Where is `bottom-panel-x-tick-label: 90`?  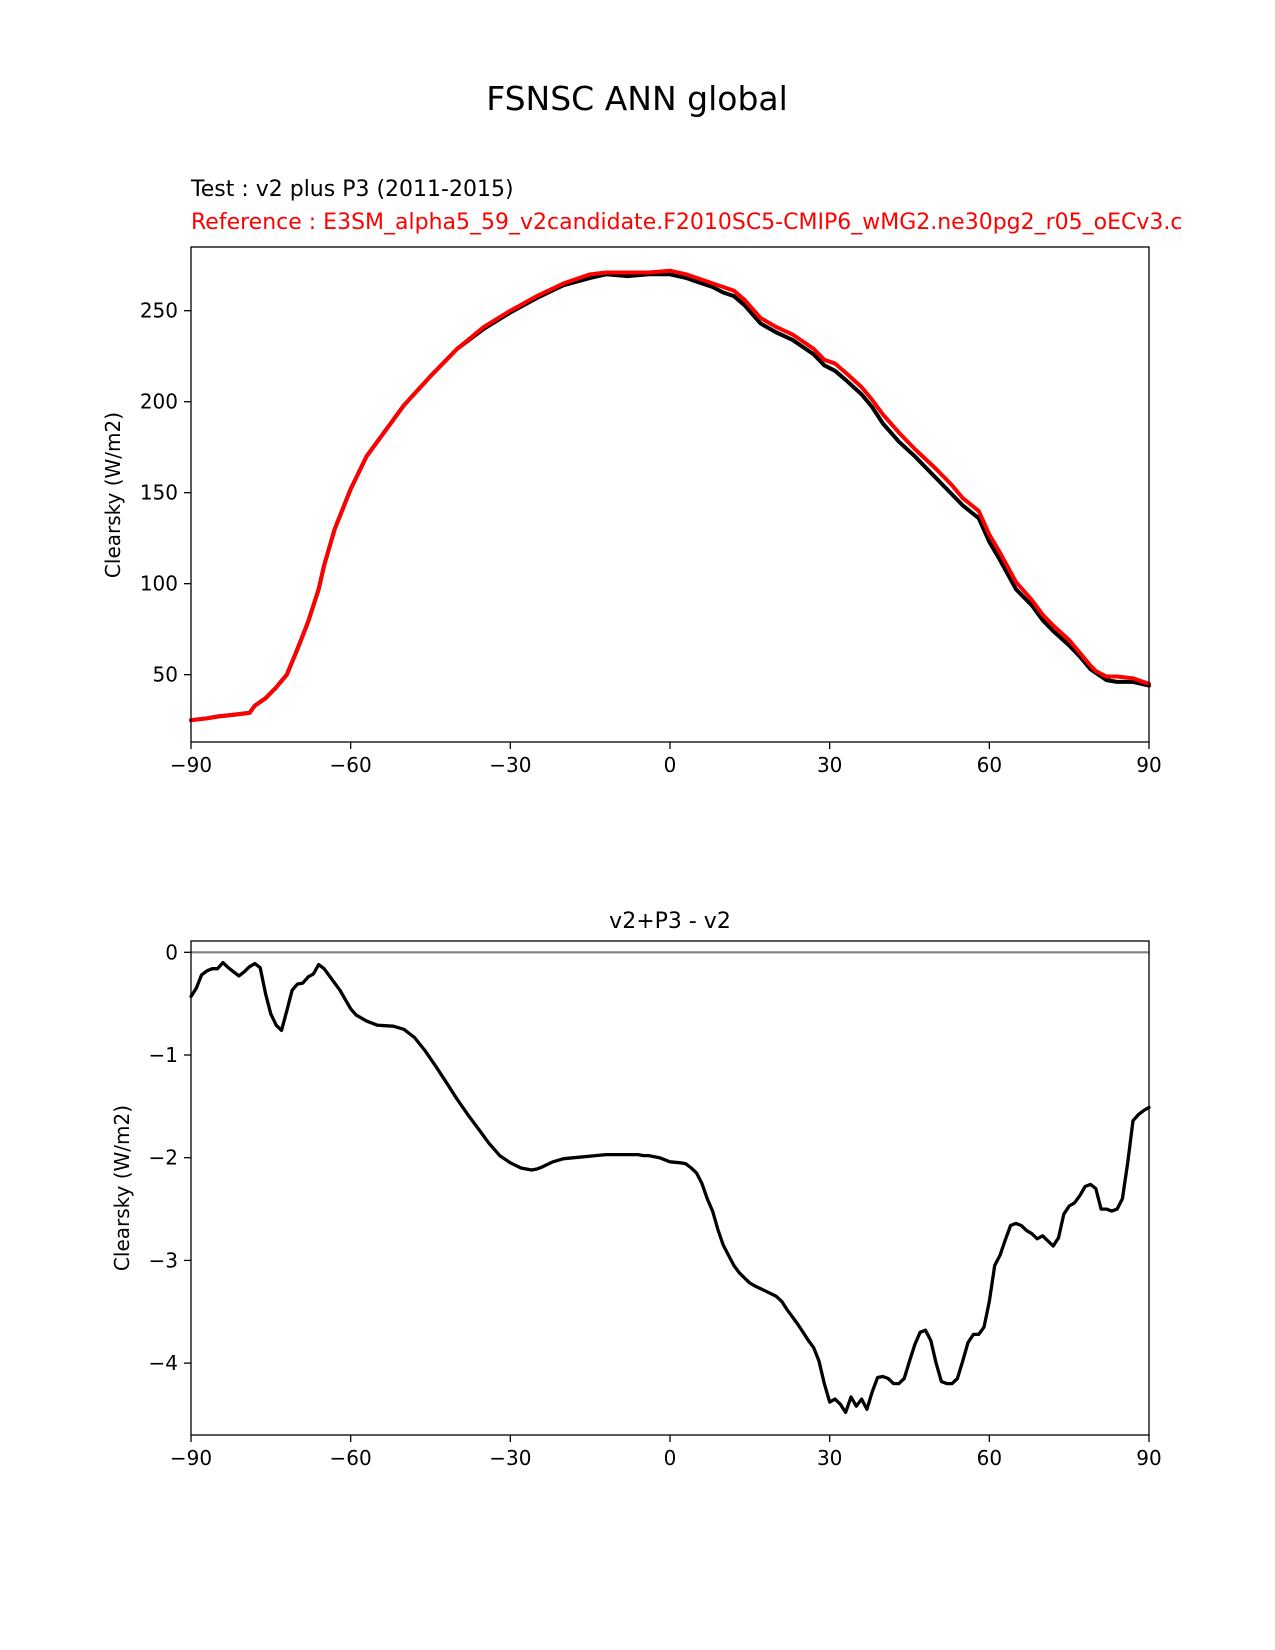 bottom-panel-x-tick-label: 90 is located at coordinates (1148, 1458).